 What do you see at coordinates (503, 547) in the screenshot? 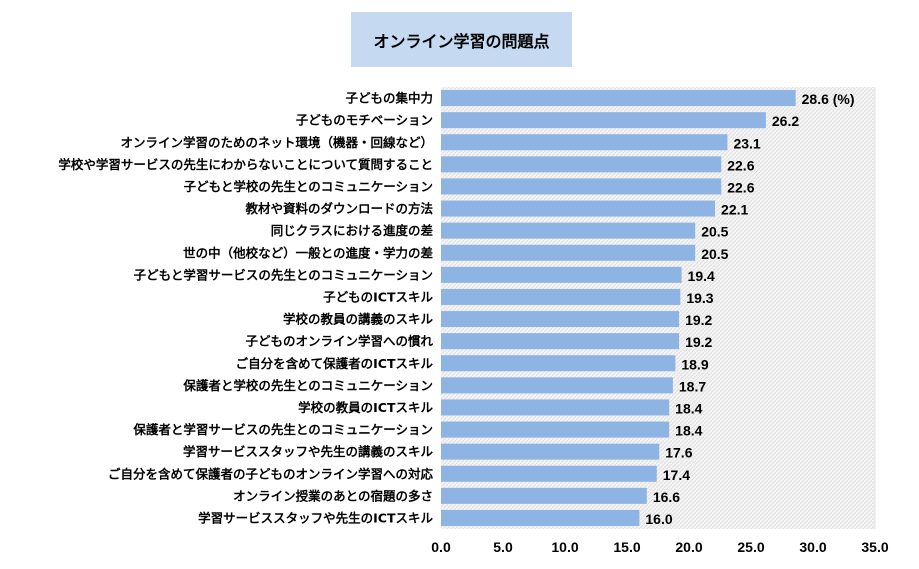
I see `x-tick-label: 5.0` at bounding box center [503, 547].